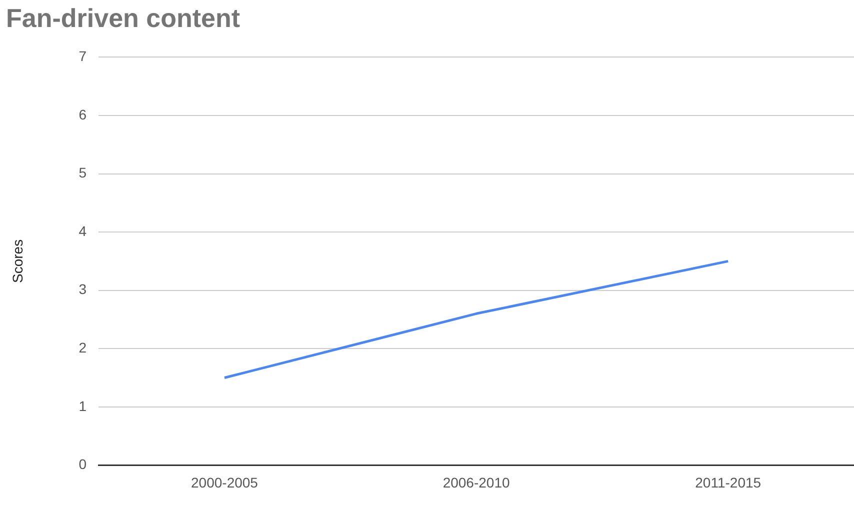 This screenshot has height=508, width=854. What do you see at coordinates (224, 482) in the screenshot?
I see `x-tick-label: 2000-2005` at bounding box center [224, 482].